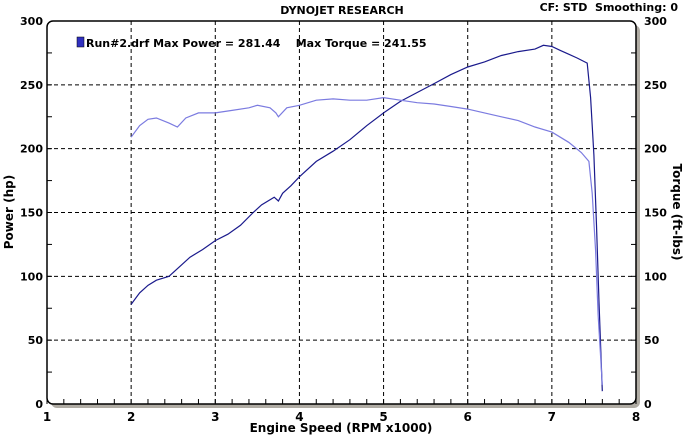 The image size is (684, 439). I want to click on y-axis-label: Power (hp), so click(9, 212).